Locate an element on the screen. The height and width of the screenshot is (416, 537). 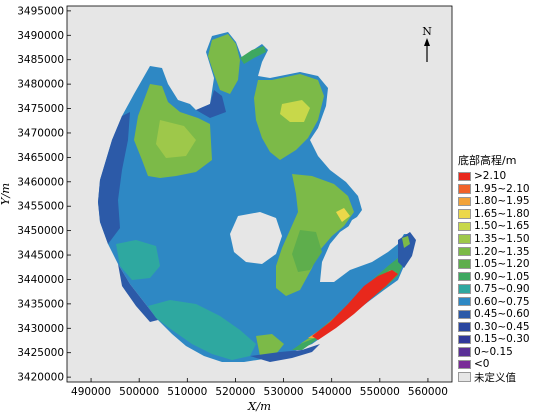
north-arrow: N is located at coordinates (427, 45).